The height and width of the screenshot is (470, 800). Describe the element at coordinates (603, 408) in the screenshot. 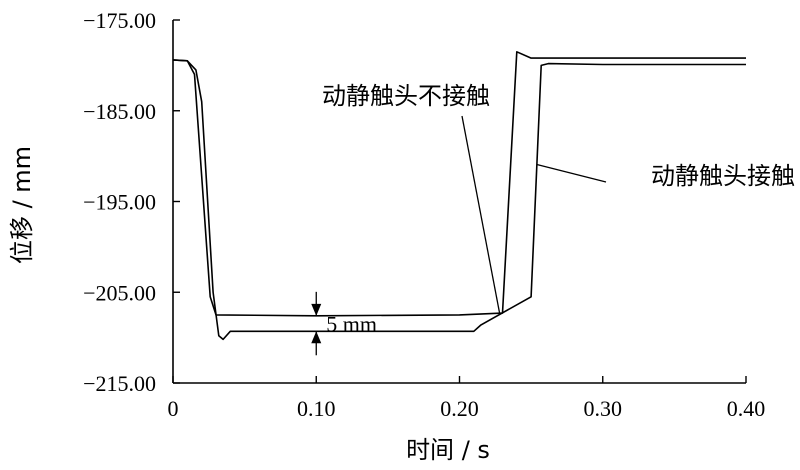

I see `x-tick-label: 0.30` at that location.